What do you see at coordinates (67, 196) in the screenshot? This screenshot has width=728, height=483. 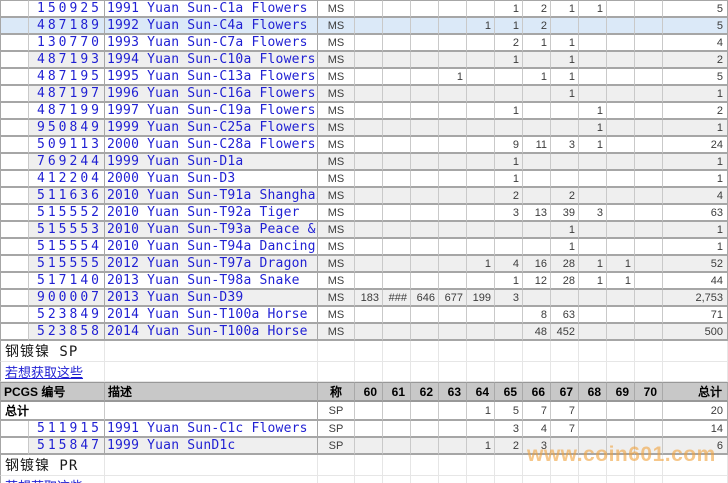 I see `pcgs-number-link: 511636` at bounding box center [67, 196].